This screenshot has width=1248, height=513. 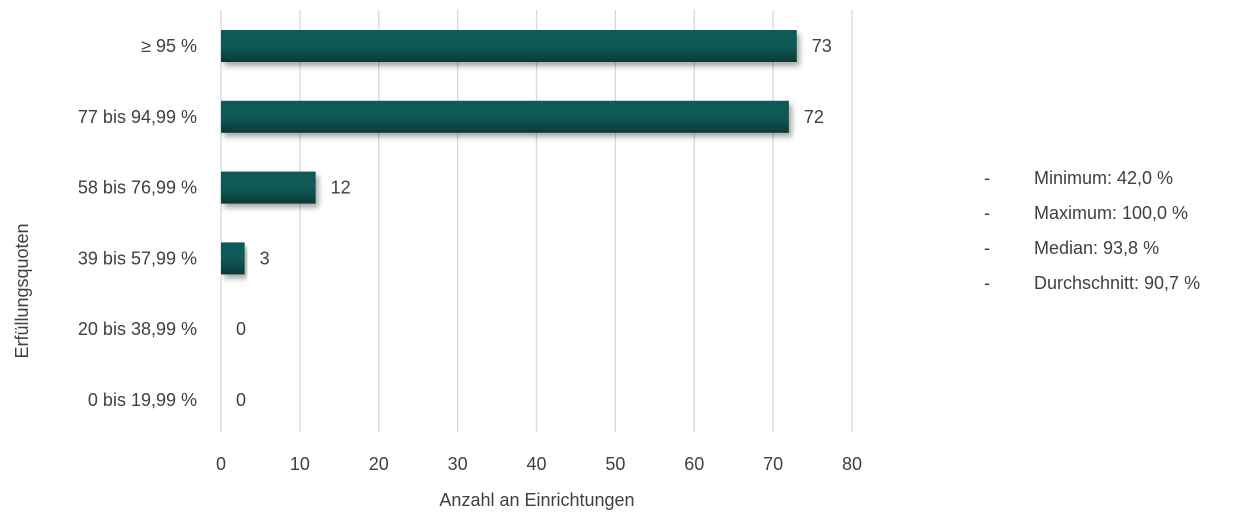 What do you see at coordinates (341, 188) in the screenshot?
I see `data-label: 12` at bounding box center [341, 188].